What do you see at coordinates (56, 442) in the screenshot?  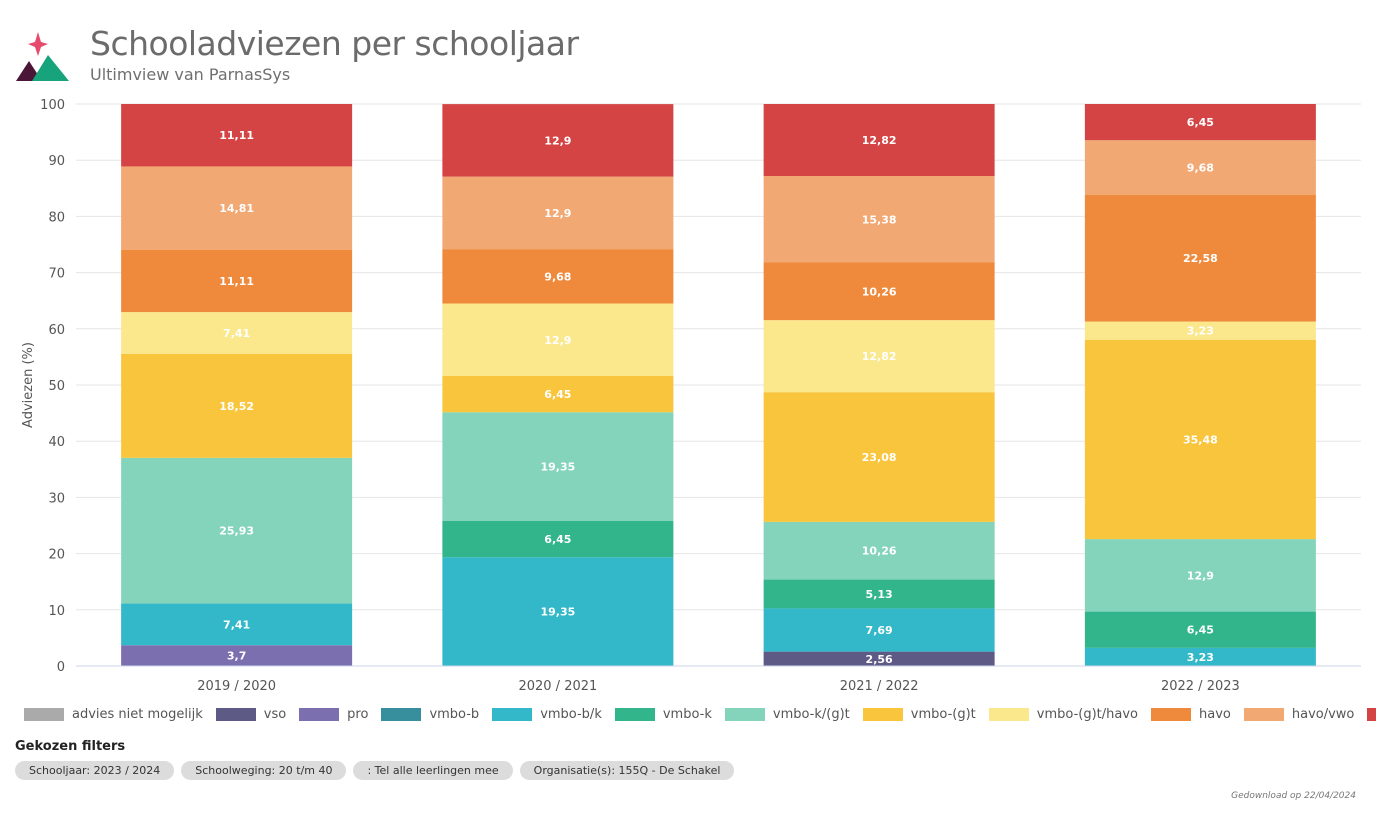 I see `y-tick-label: 40` at bounding box center [56, 442].